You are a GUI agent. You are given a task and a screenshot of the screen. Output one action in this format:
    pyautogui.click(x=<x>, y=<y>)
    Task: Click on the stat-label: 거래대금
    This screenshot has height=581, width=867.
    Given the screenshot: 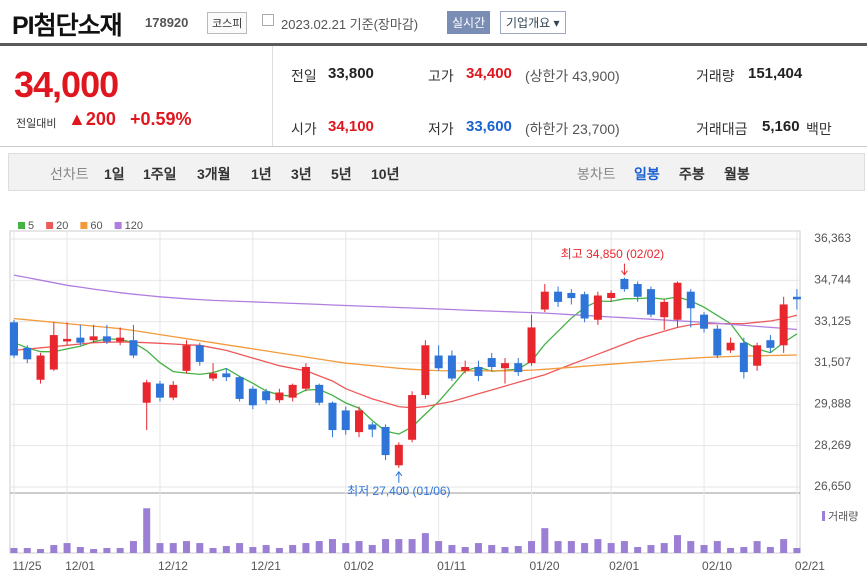 What is the action you would take?
    pyautogui.click(x=722, y=129)
    